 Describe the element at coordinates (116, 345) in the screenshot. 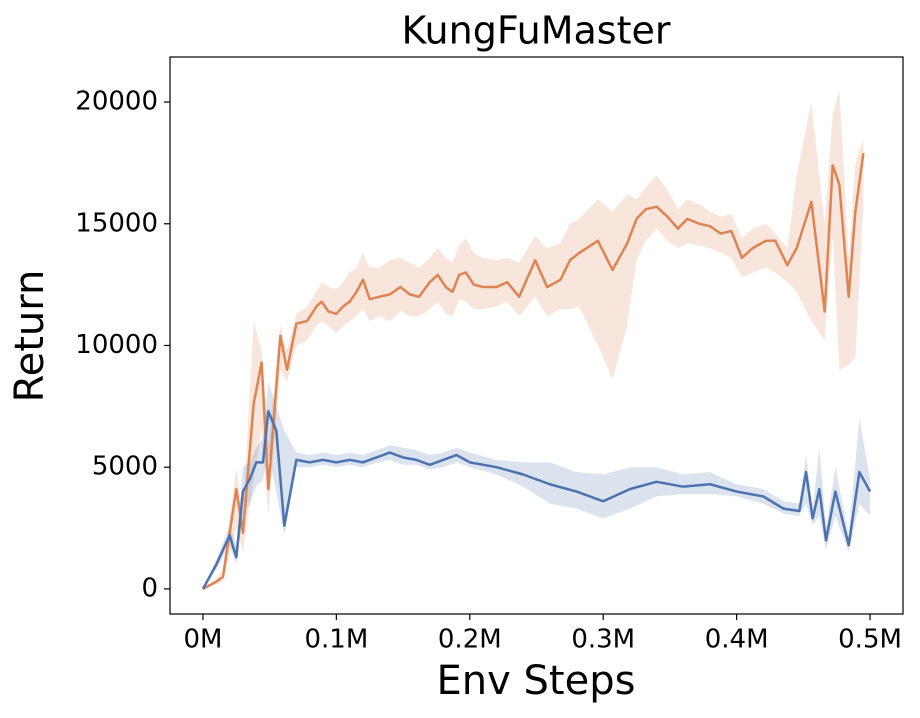

I see `y-tick-label: 10000` at that location.